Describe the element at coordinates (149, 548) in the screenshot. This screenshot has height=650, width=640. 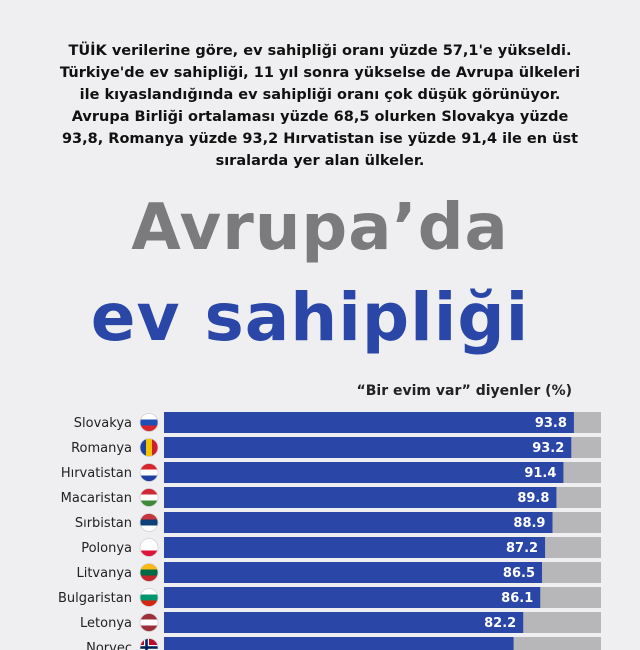
I see `flag-poland-icon` at that location.